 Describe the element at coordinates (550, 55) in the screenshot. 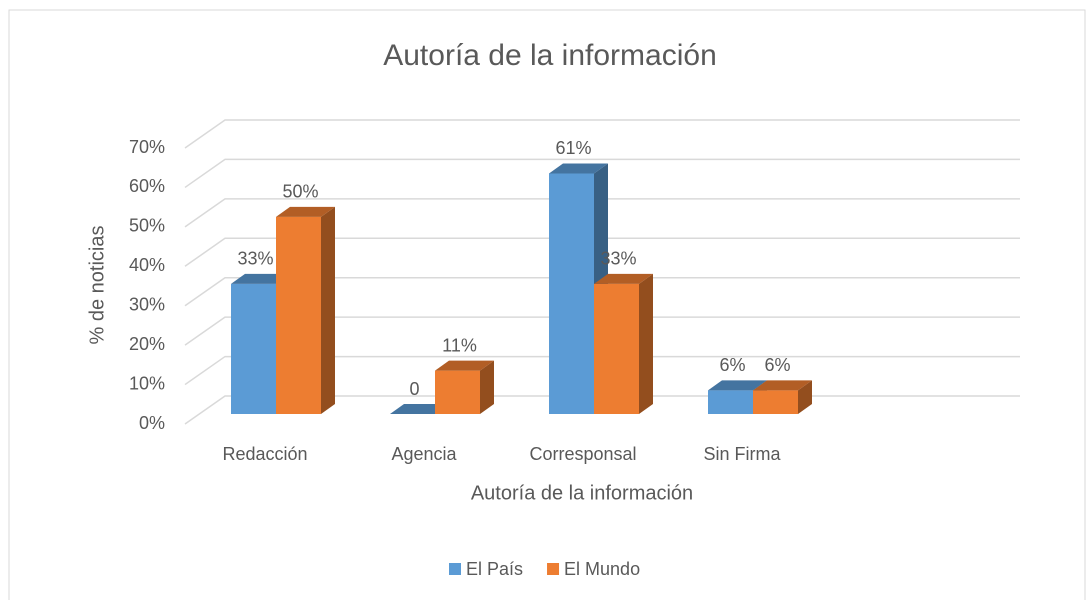

I see `chart-title: Autoría de la información` at that location.